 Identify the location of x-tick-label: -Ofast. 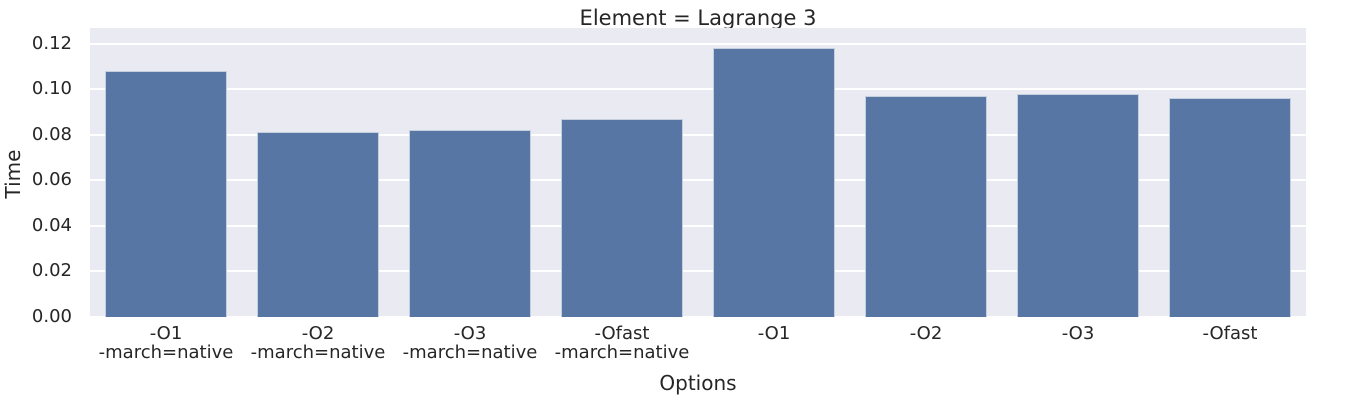
(1230, 343).